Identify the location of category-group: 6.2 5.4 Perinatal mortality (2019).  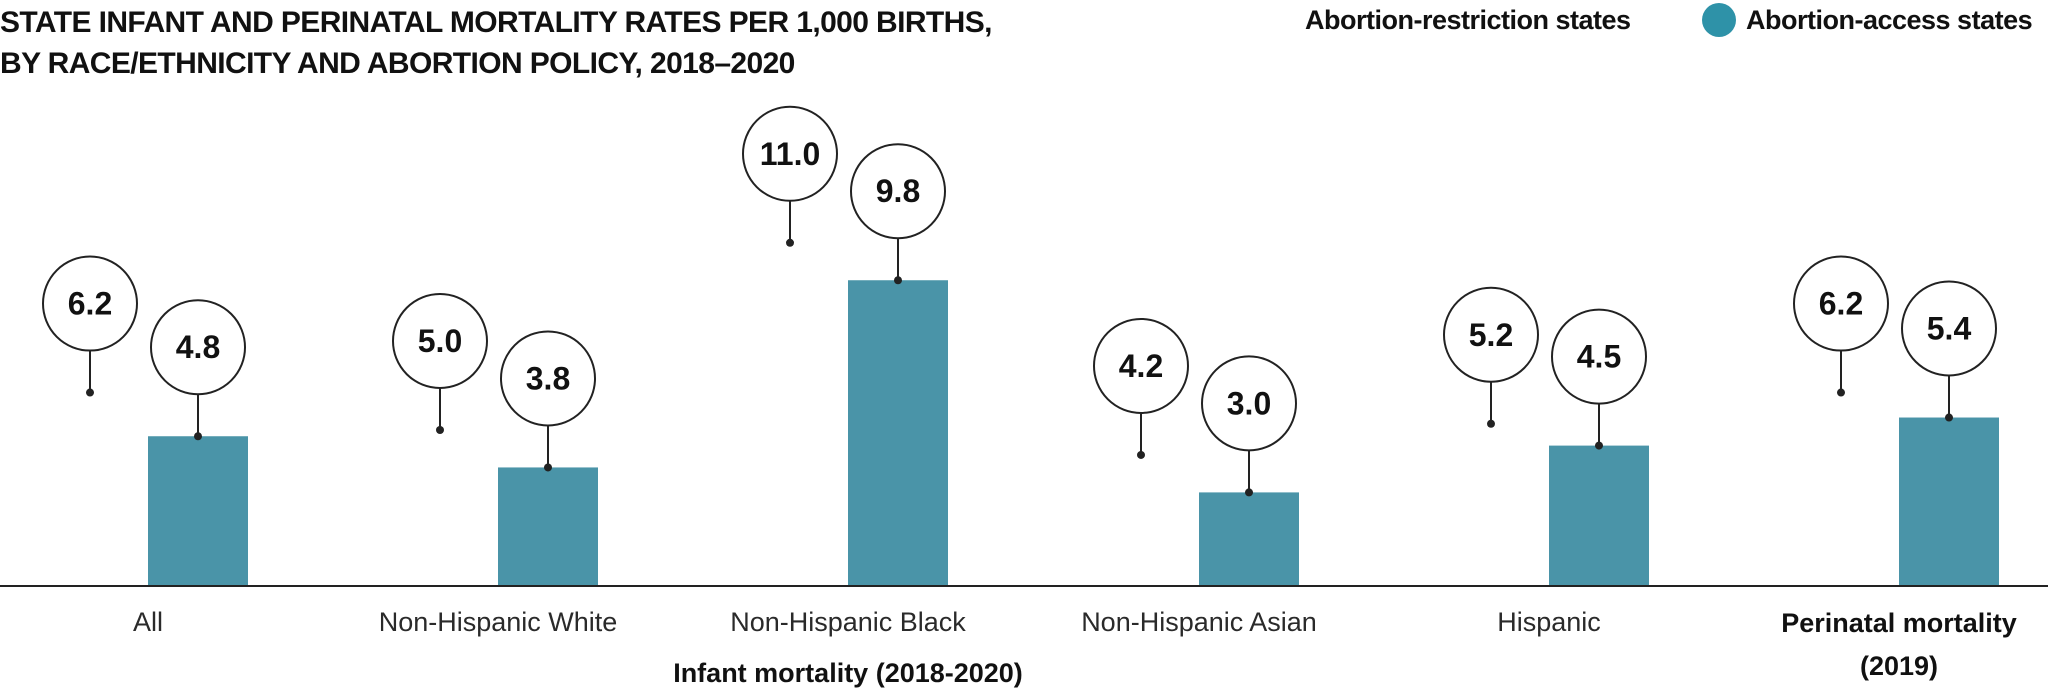
(1899, 468).